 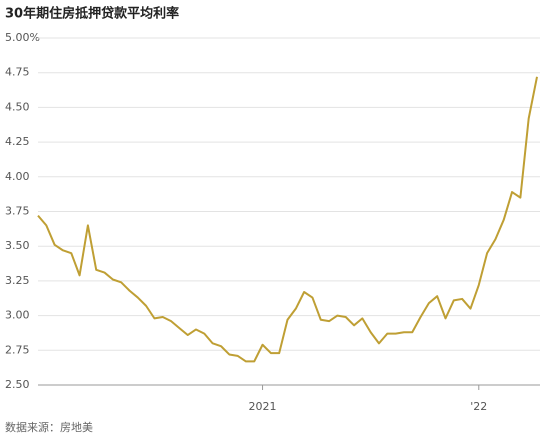 I want to click on y-tick-label: 3.00, so click(x=17, y=315).